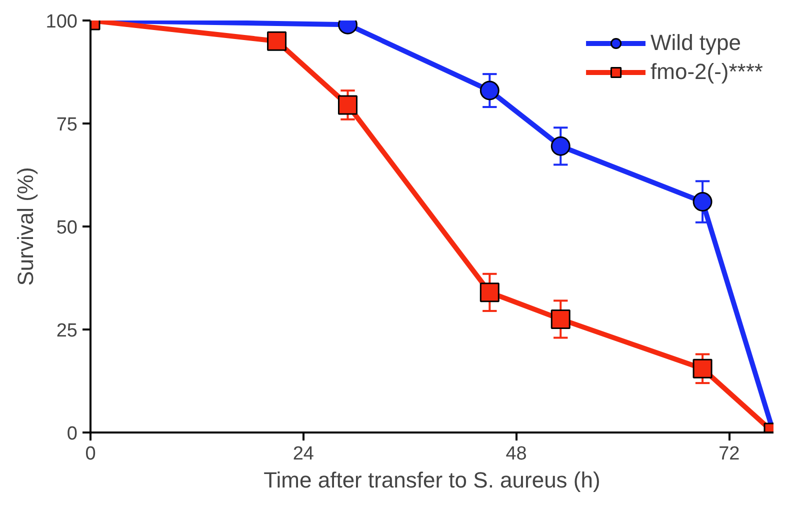  Describe the element at coordinates (62, 22) in the screenshot. I see `y-tick-label: 100` at that location.